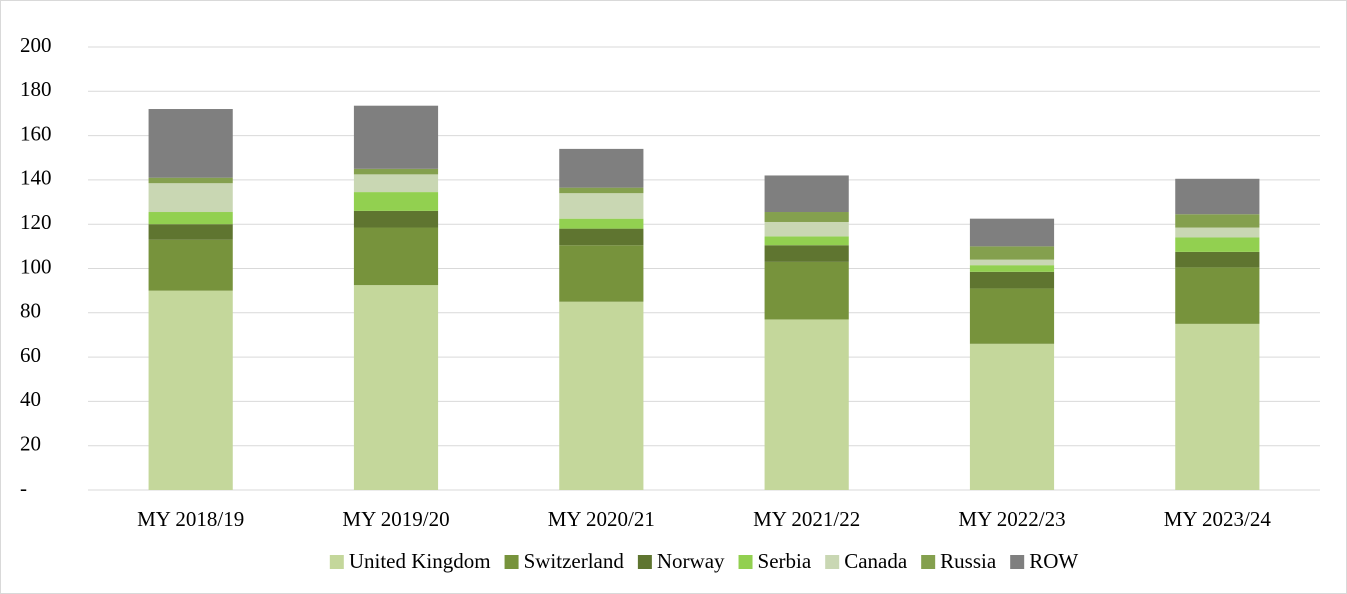  What do you see at coordinates (23, 488) in the screenshot?
I see `y-tick-label: -` at bounding box center [23, 488].